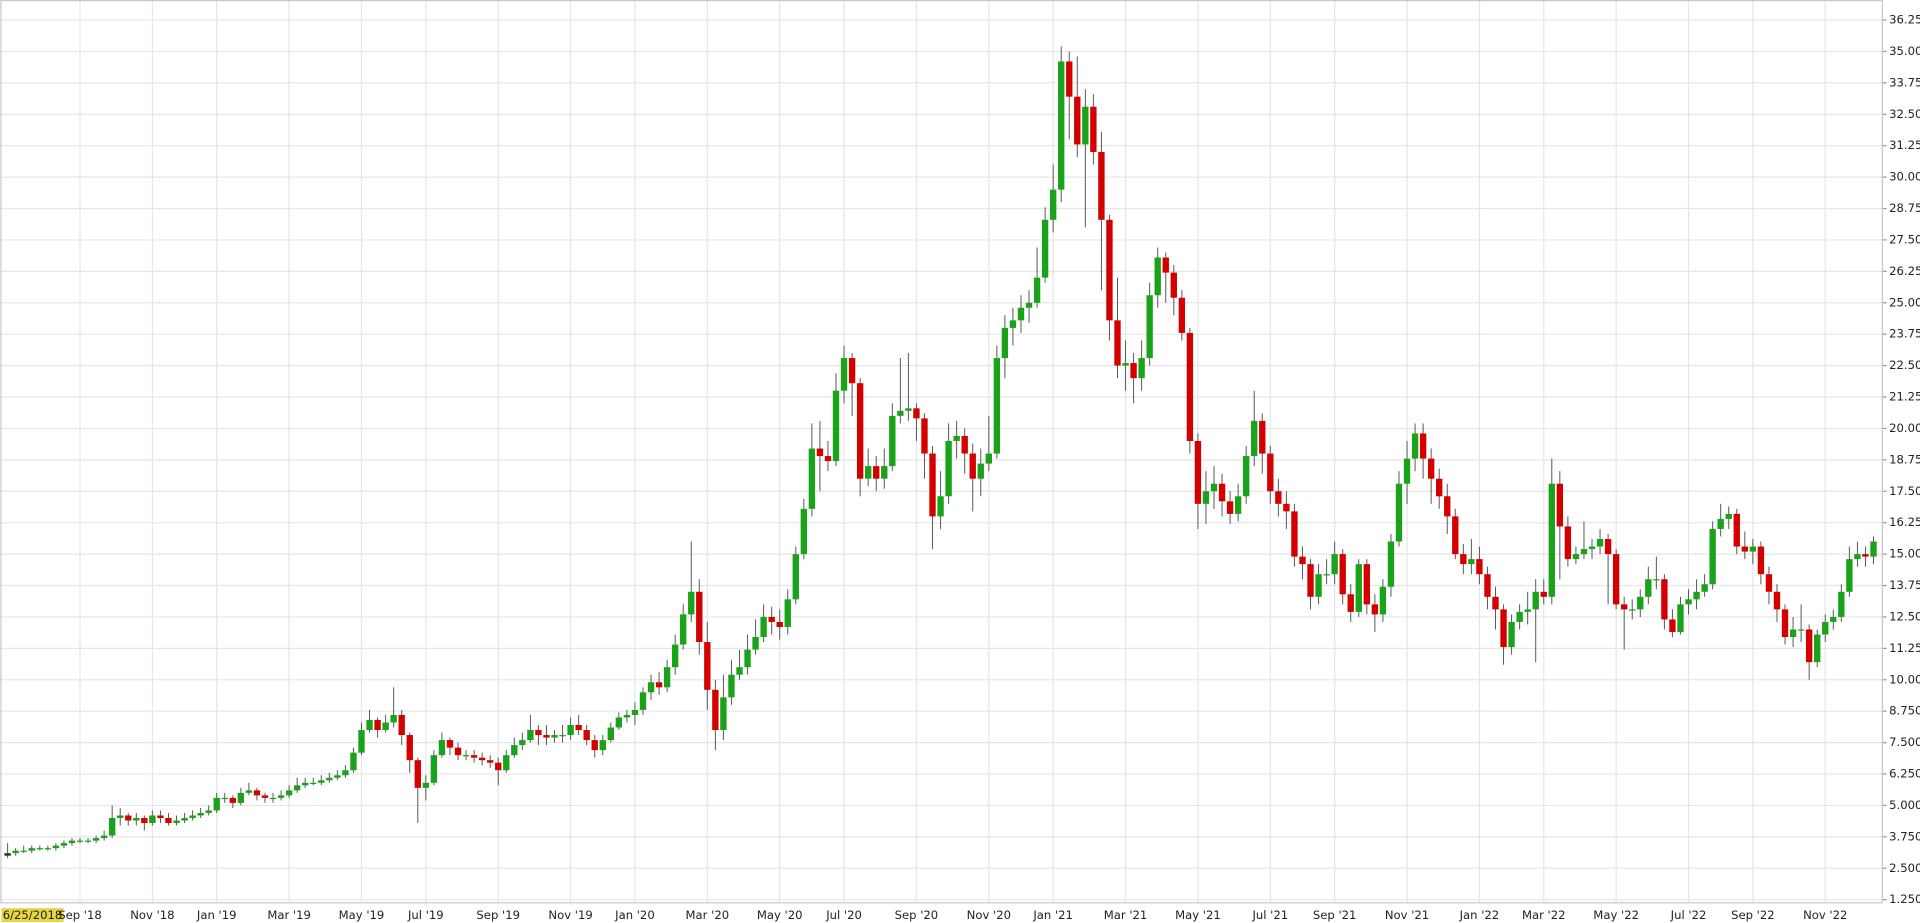 This screenshot has width=1920, height=923. What do you see at coordinates (498, 915) in the screenshot?
I see `x-tick-label: Sep '19` at bounding box center [498, 915].